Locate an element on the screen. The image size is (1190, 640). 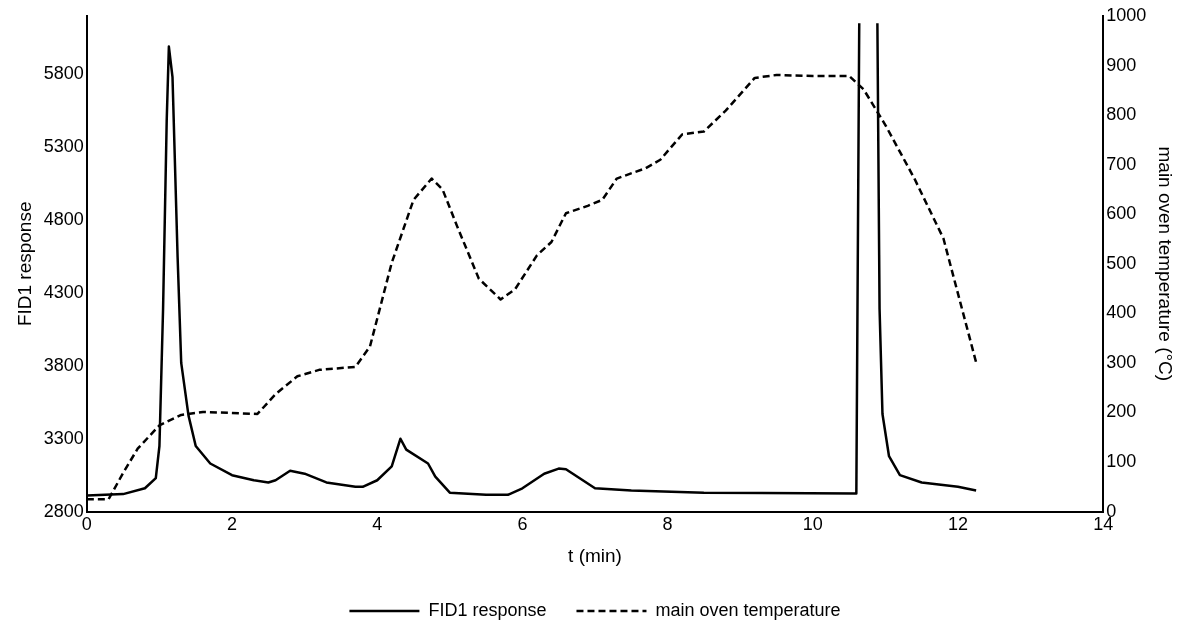
legend-label: FID1 response is located at coordinates (487, 609).